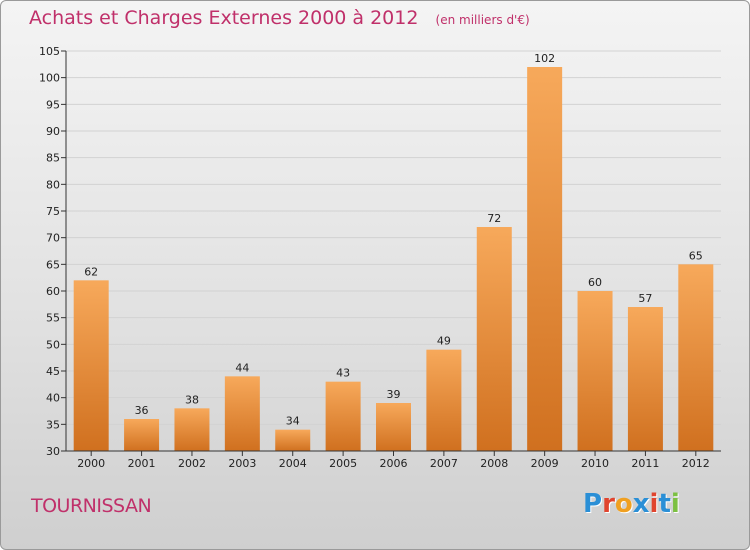  What do you see at coordinates (664, 504) in the screenshot?
I see `logo-letter: t` at bounding box center [664, 504].